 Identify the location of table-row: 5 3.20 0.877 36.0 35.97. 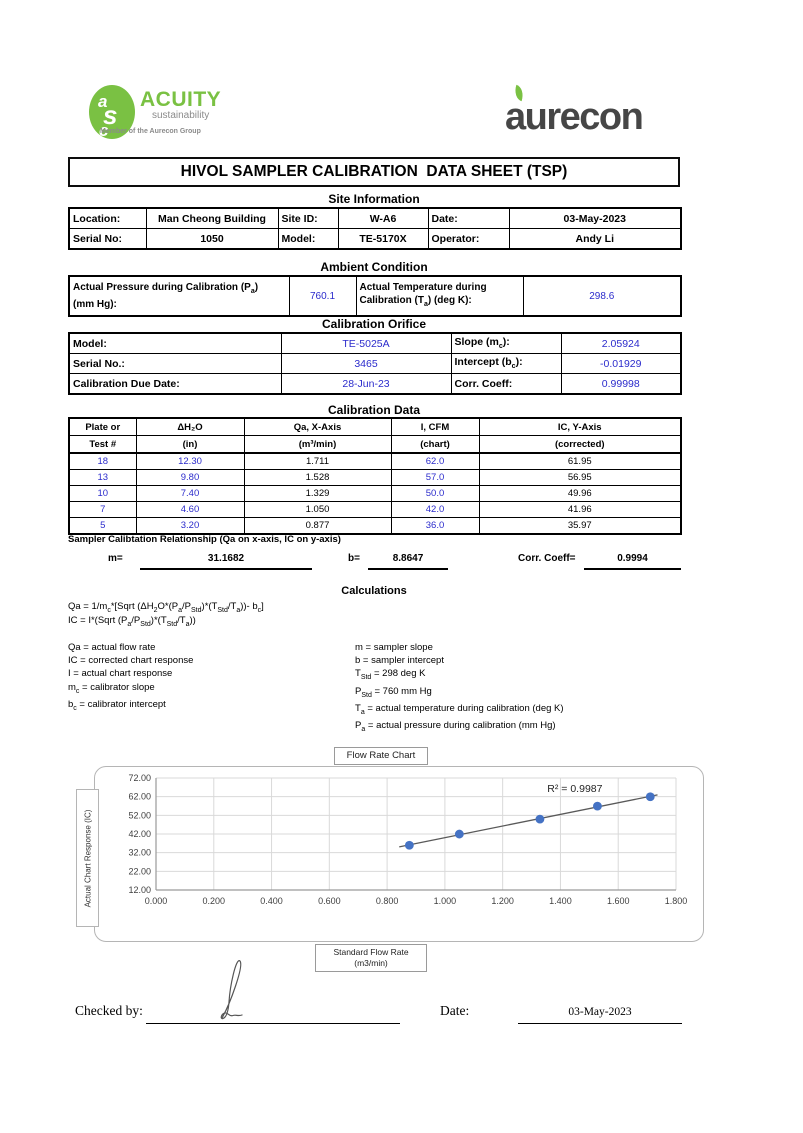
(375, 526).